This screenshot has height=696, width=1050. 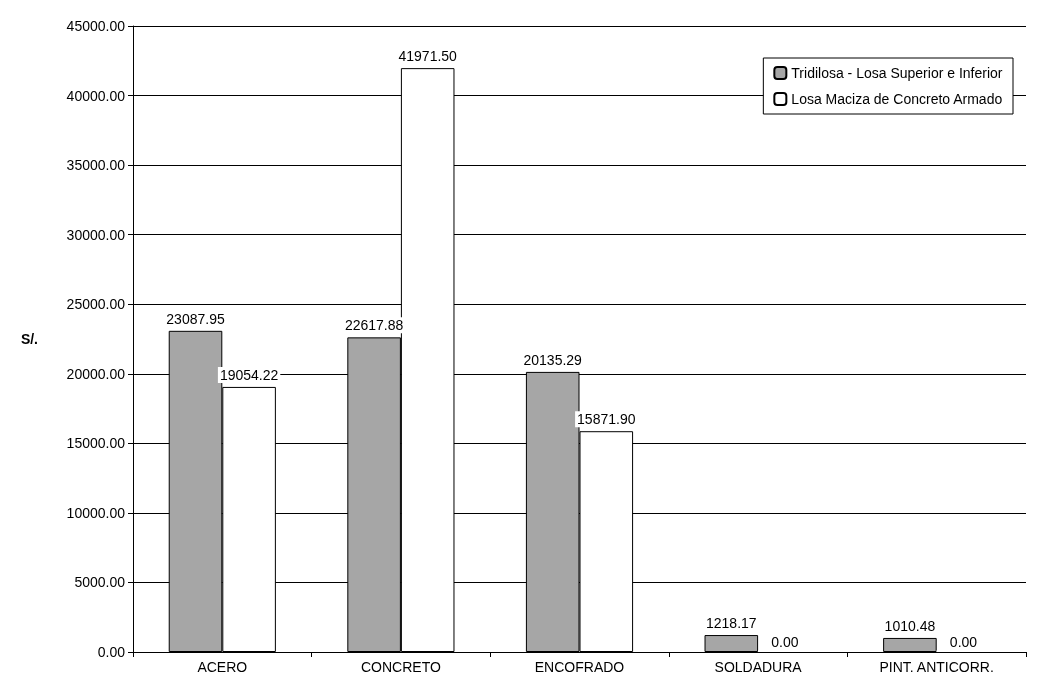 What do you see at coordinates (96, 26) in the screenshot?
I see `y-tick-label: 45000.00` at bounding box center [96, 26].